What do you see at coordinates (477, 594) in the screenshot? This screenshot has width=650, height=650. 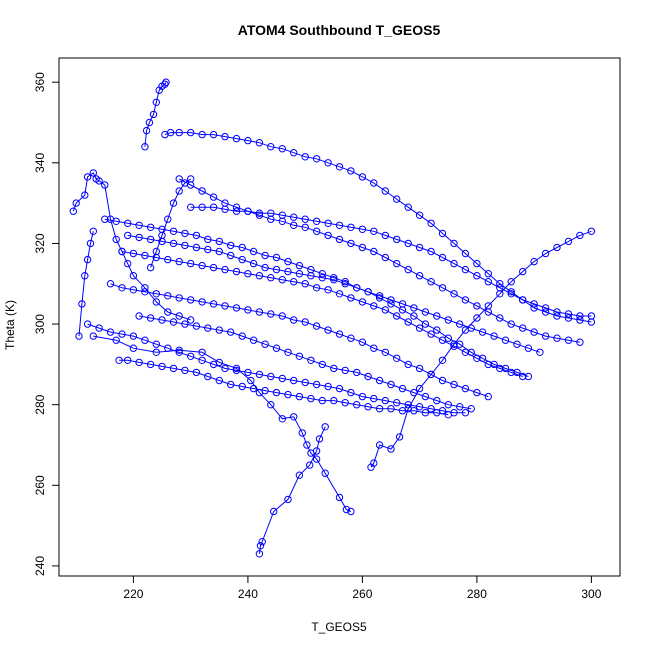 I see `x-tick-label: 280` at bounding box center [477, 594].